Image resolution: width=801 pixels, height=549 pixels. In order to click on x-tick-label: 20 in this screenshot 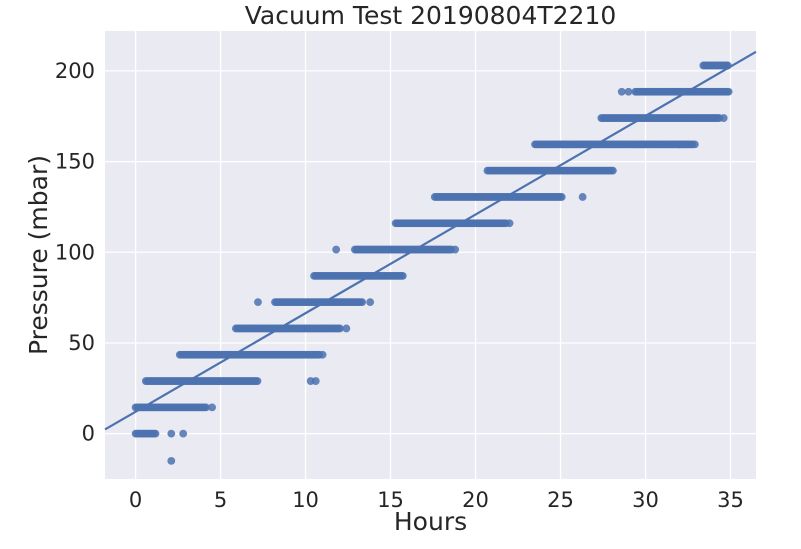, I will do `click(475, 500)`.